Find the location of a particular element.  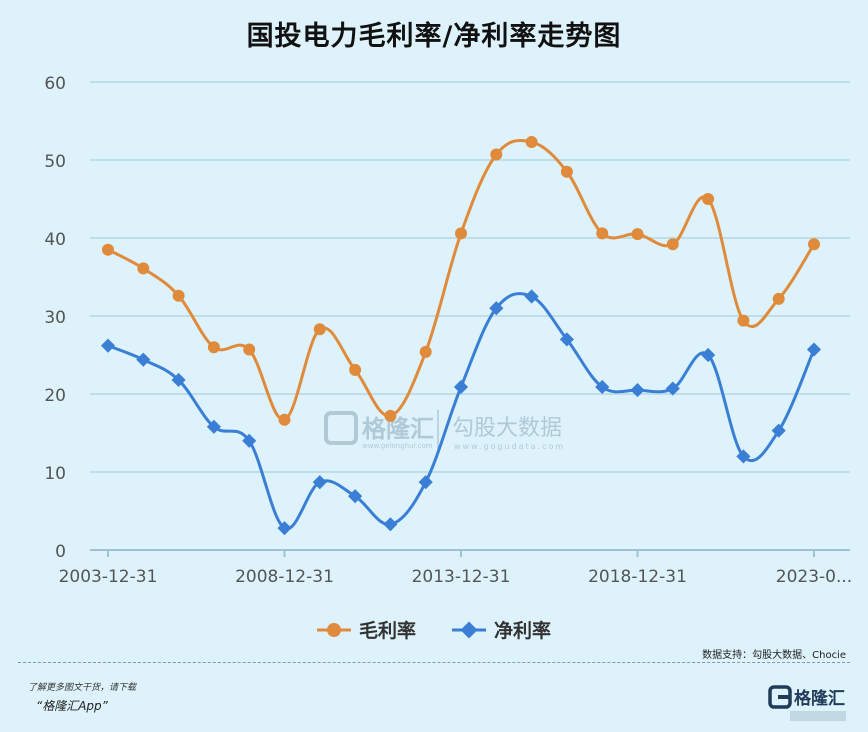

y-tick-label: 20 is located at coordinates (55, 396).